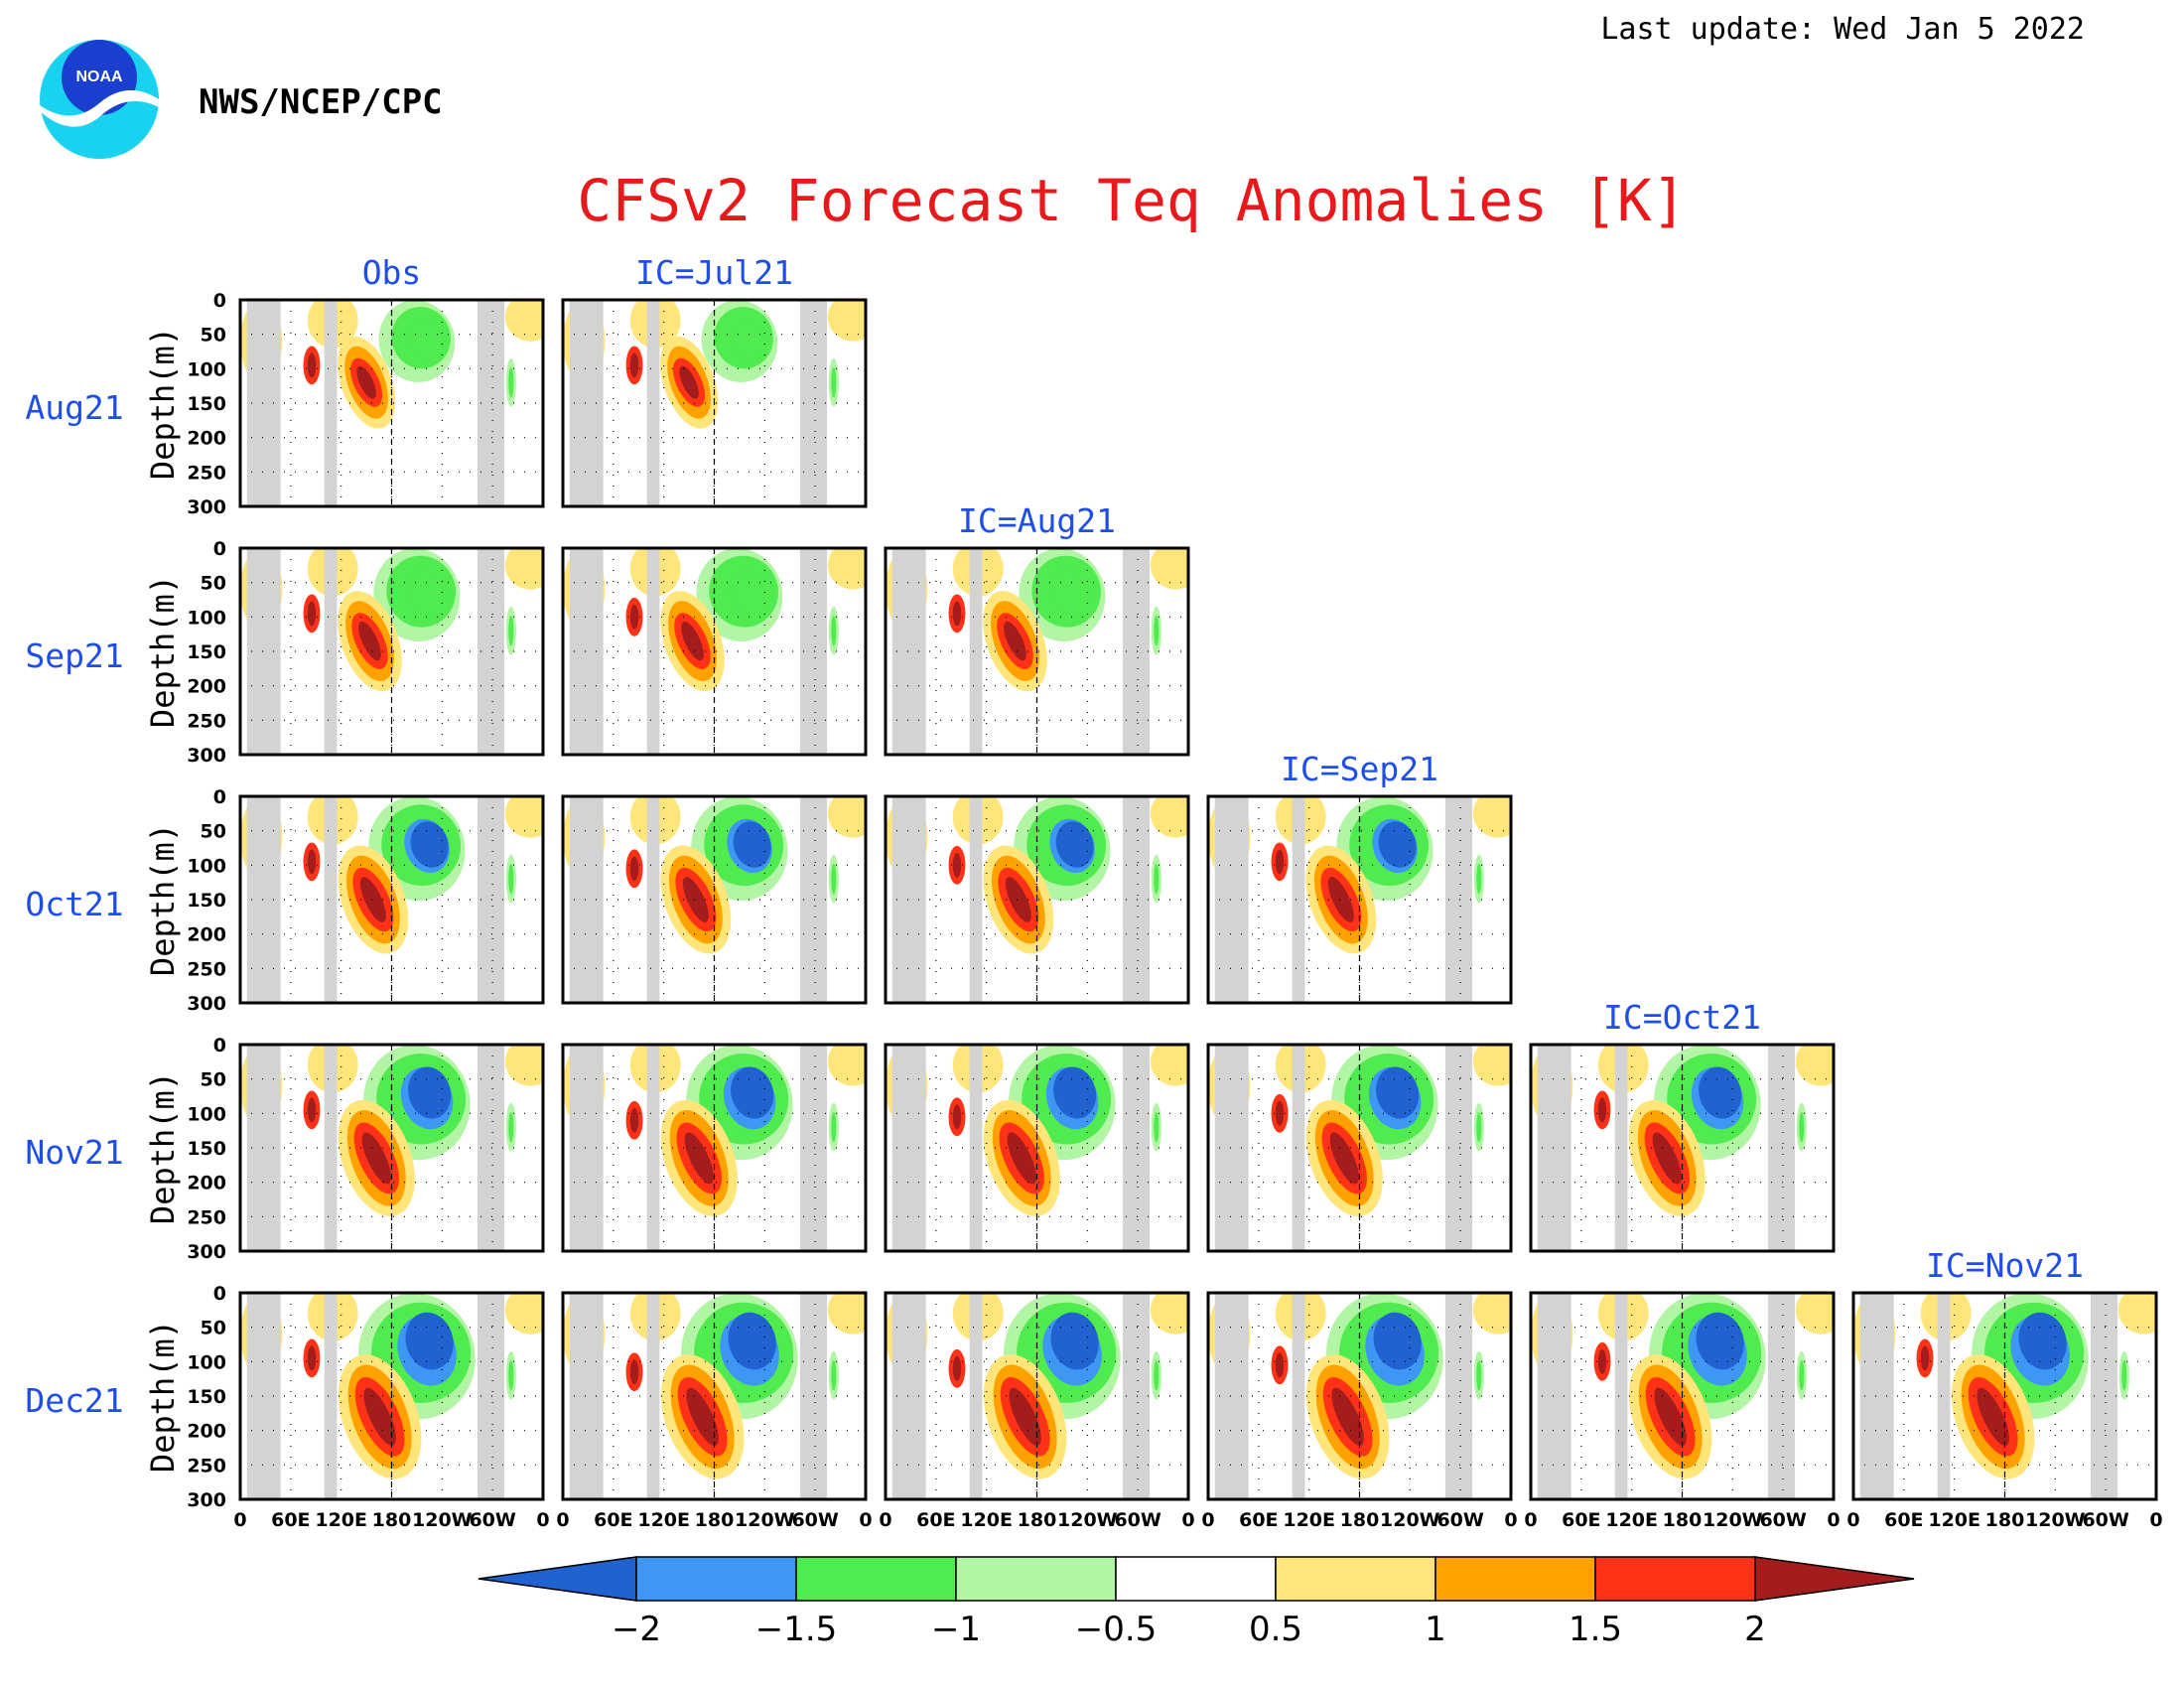 The width and height of the screenshot is (2184, 1688). Describe the element at coordinates (986, 1520) in the screenshot. I see `x-tick-label: 120E` at that location.